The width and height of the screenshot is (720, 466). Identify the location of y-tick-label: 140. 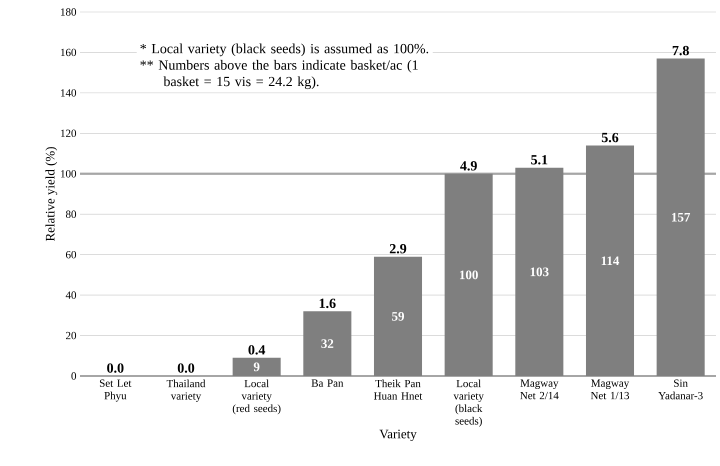
(68, 93).